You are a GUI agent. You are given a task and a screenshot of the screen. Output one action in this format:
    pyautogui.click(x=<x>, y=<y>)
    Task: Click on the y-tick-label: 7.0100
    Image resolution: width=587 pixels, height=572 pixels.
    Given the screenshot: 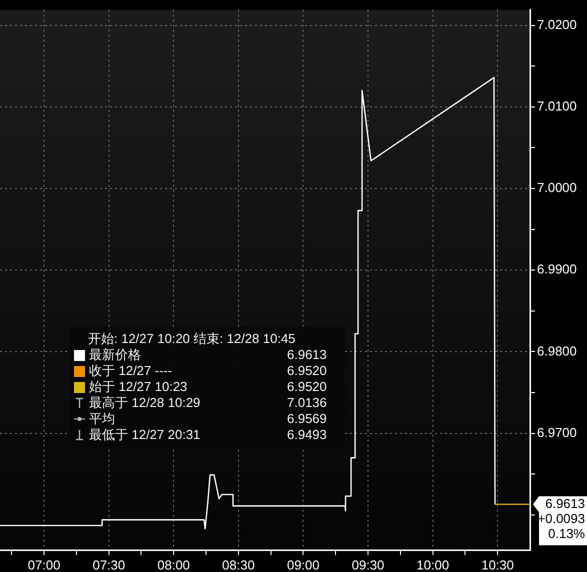 What is the action you would take?
    pyautogui.click(x=557, y=106)
    